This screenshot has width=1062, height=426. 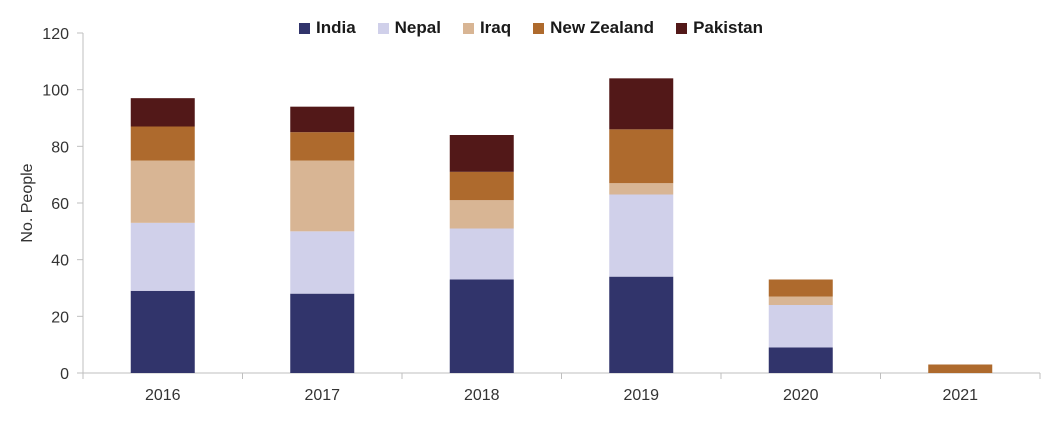 I want to click on y-tick-label: 60, so click(x=60, y=204).